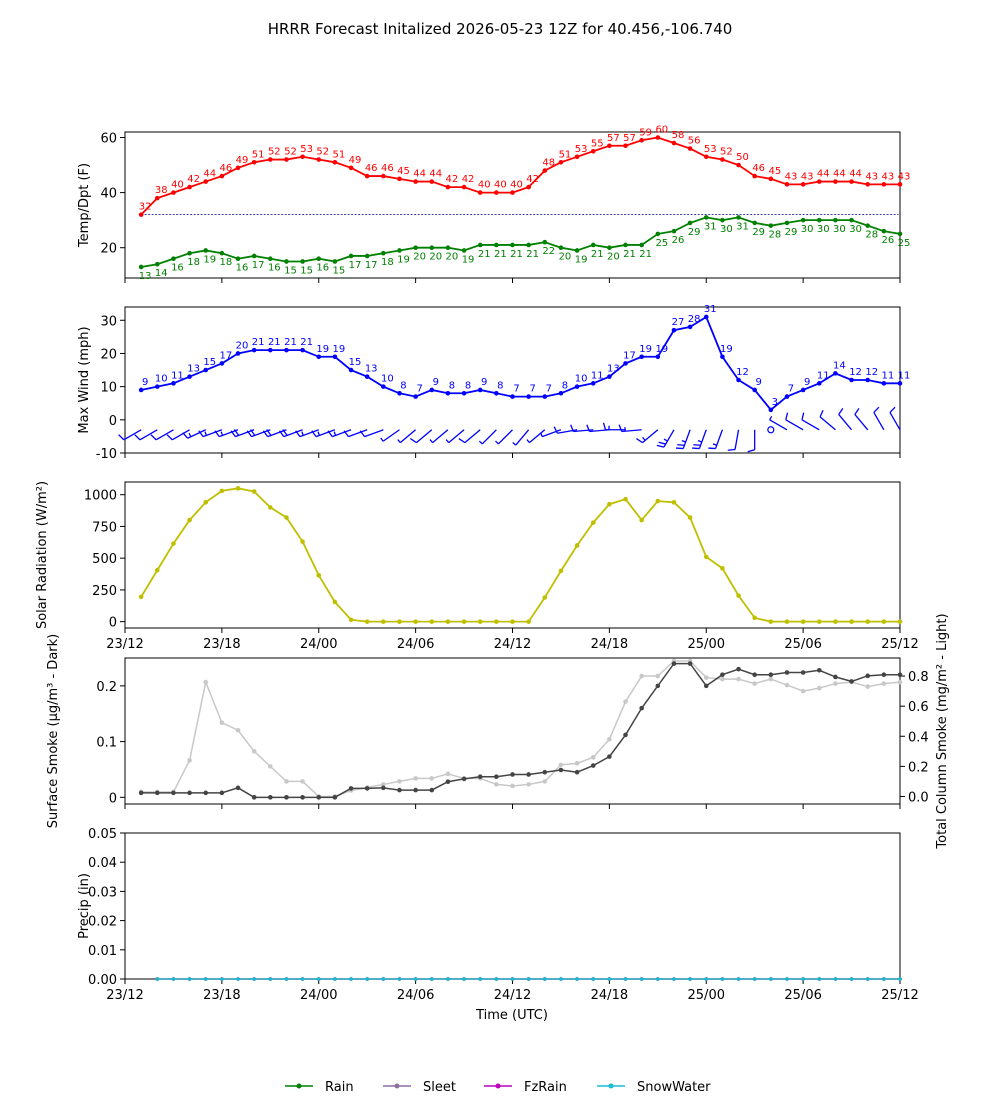  I want to click on x-tick-label: 24/18, so click(609, 995).